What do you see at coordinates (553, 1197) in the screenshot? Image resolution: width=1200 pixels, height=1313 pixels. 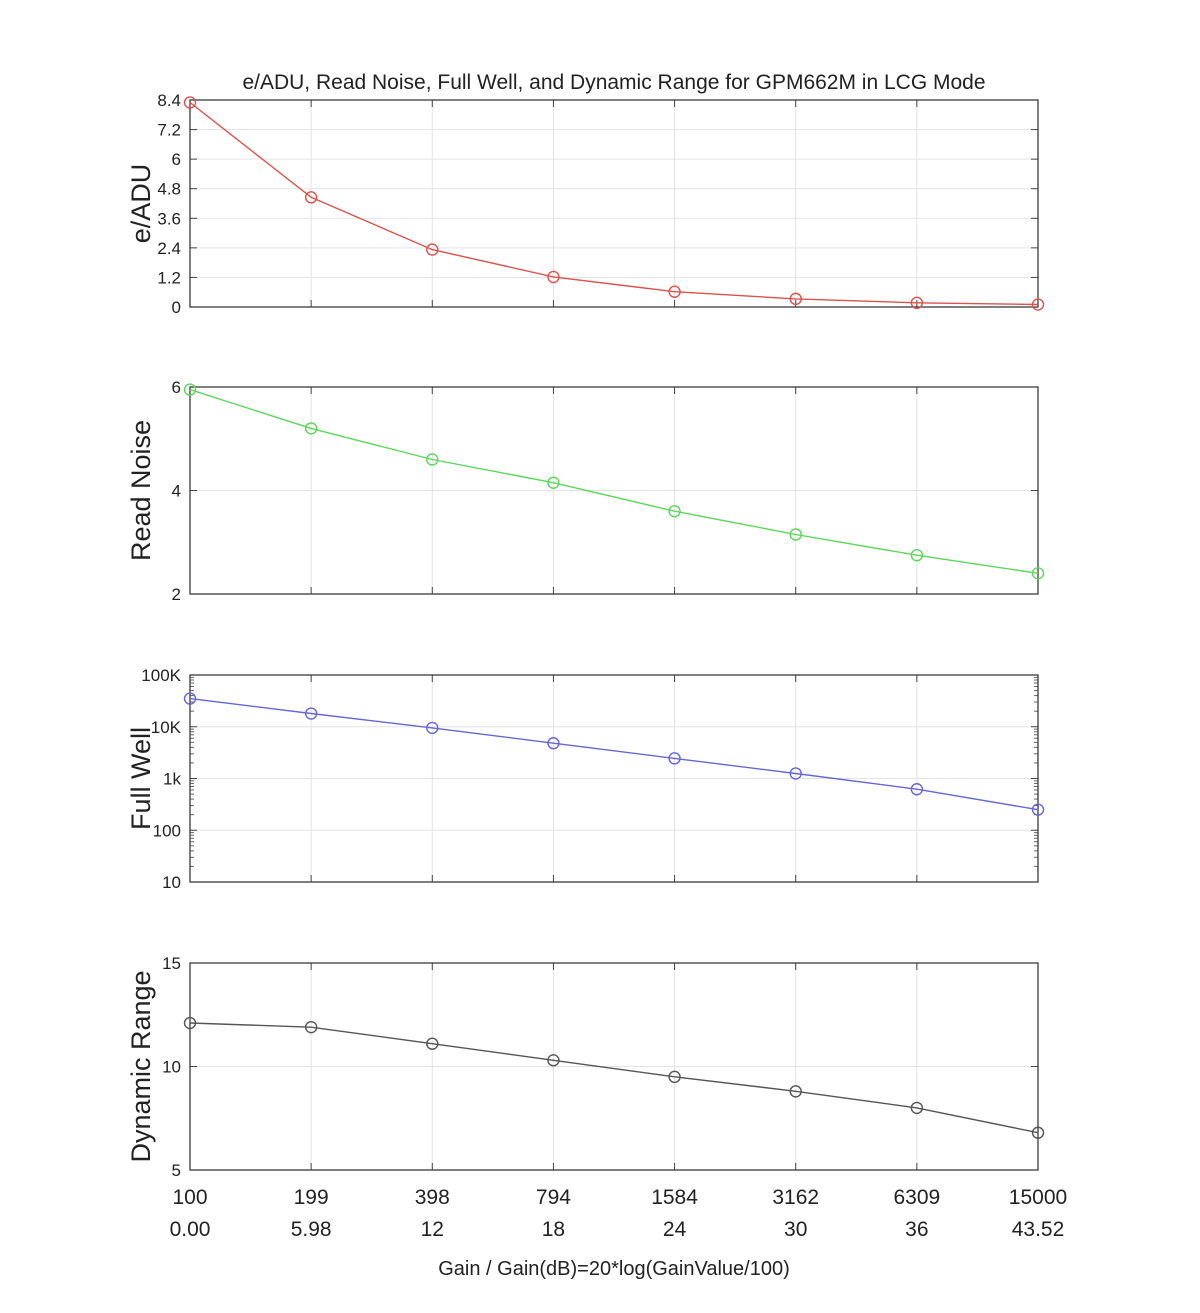 I see `x-tick-label-gain: 794` at bounding box center [553, 1197].